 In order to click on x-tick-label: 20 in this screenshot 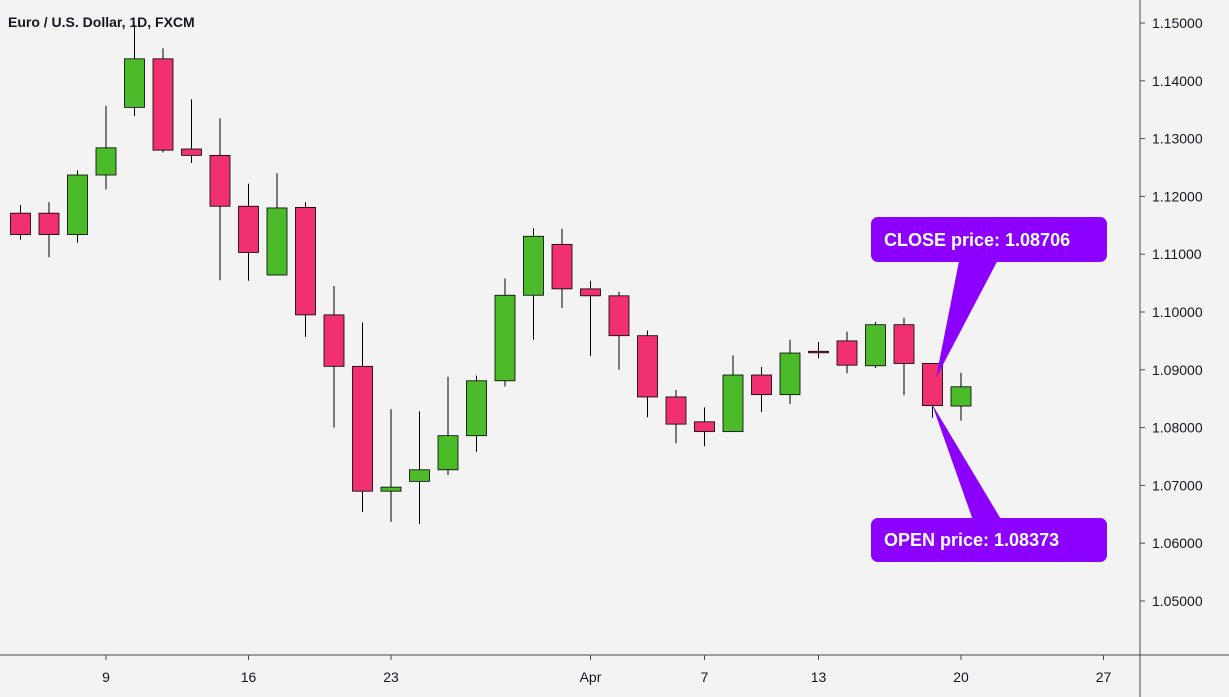, I will do `click(961, 677)`.